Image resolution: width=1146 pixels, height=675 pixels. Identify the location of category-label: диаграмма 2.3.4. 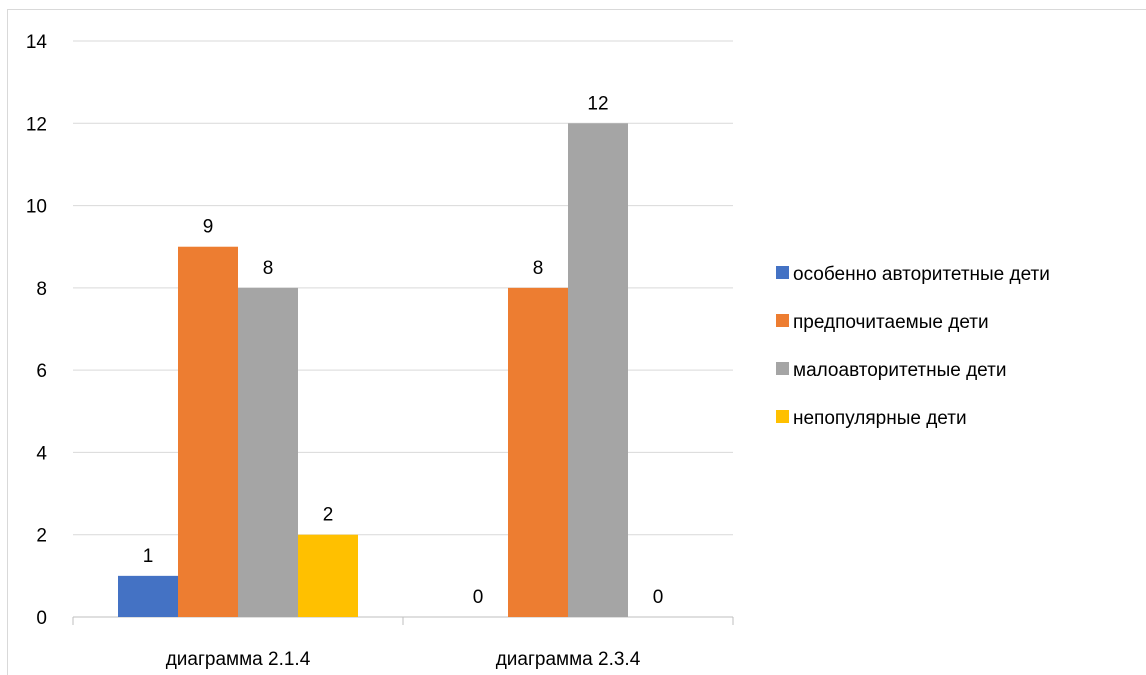
(568, 659).